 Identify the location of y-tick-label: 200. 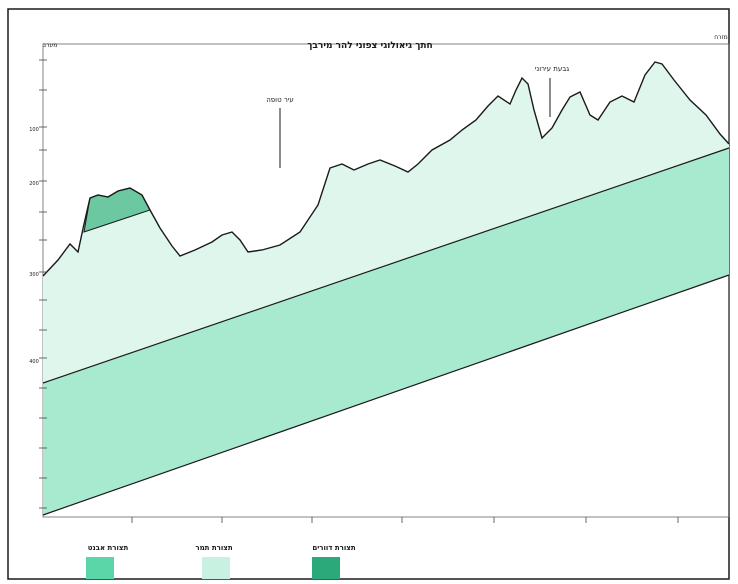
(34, 184).